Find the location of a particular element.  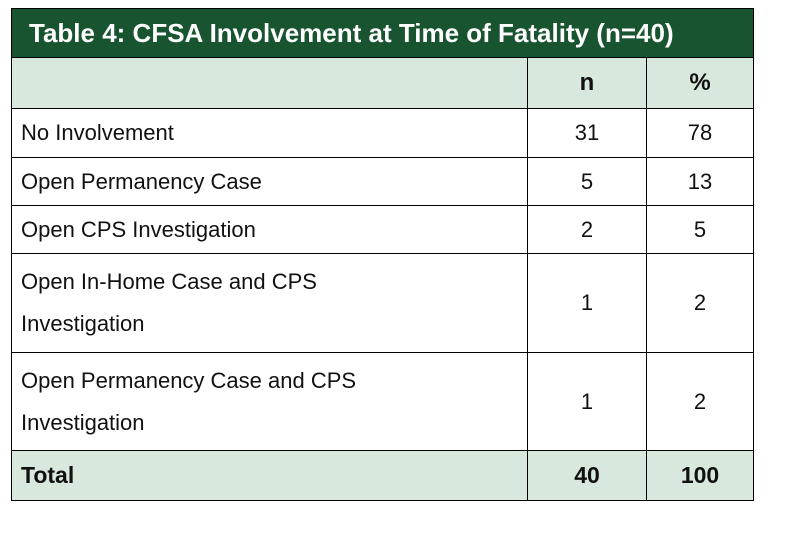

row-n-value: 5 is located at coordinates (587, 181).